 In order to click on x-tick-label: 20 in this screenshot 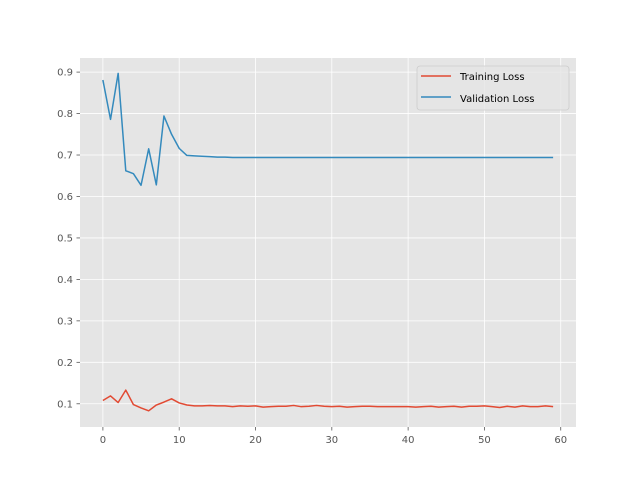, I will do `click(255, 440)`.